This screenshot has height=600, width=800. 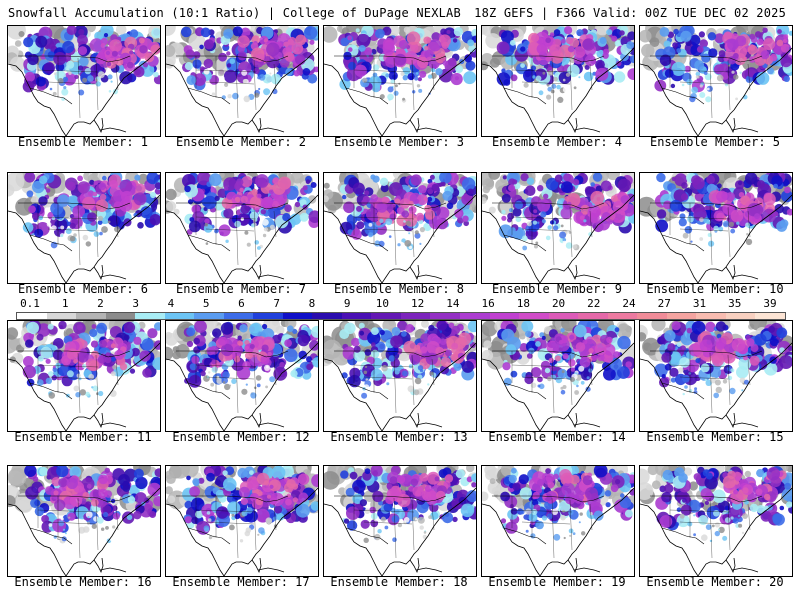 What do you see at coordinates (715, 582) in the screenshot?
I see `ensemble-member-label: Ensemble Member: 20` at bounding box center [715, 582].